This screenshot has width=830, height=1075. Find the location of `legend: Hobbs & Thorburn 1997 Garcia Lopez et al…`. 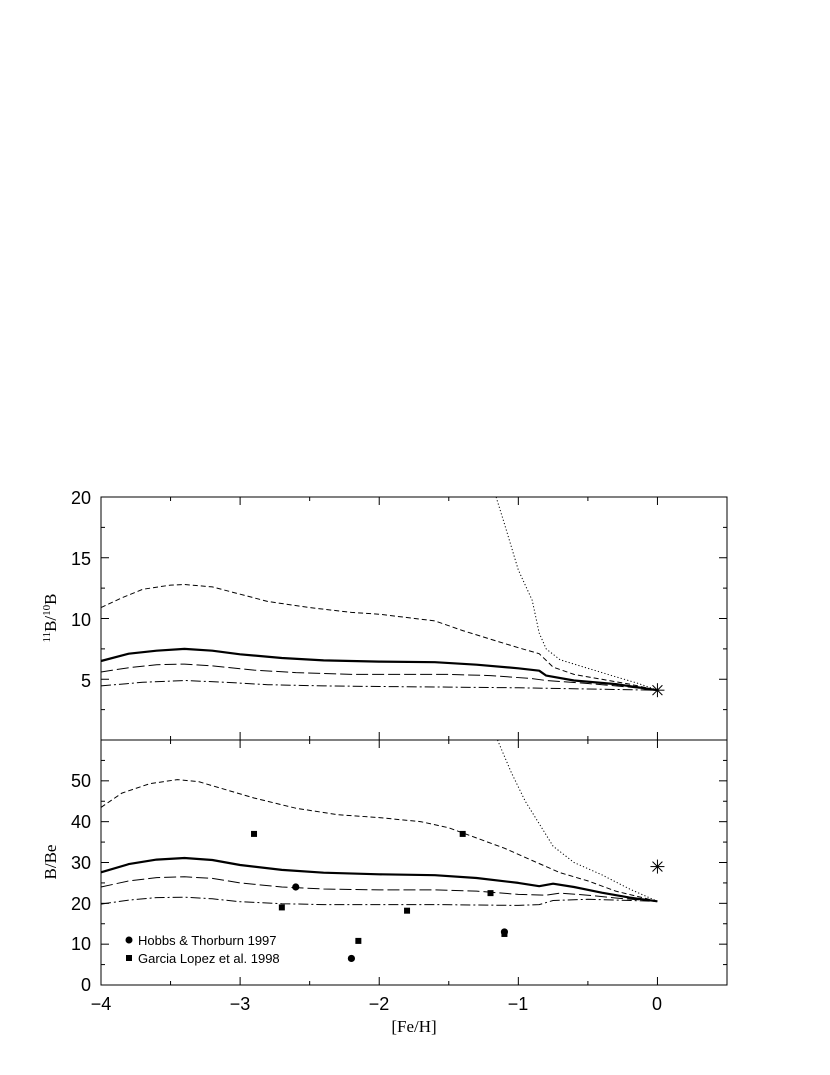

legend: Hobbs & Thorburn 1997 Garcia Lopez et al… is located at coordinates (202, 949).